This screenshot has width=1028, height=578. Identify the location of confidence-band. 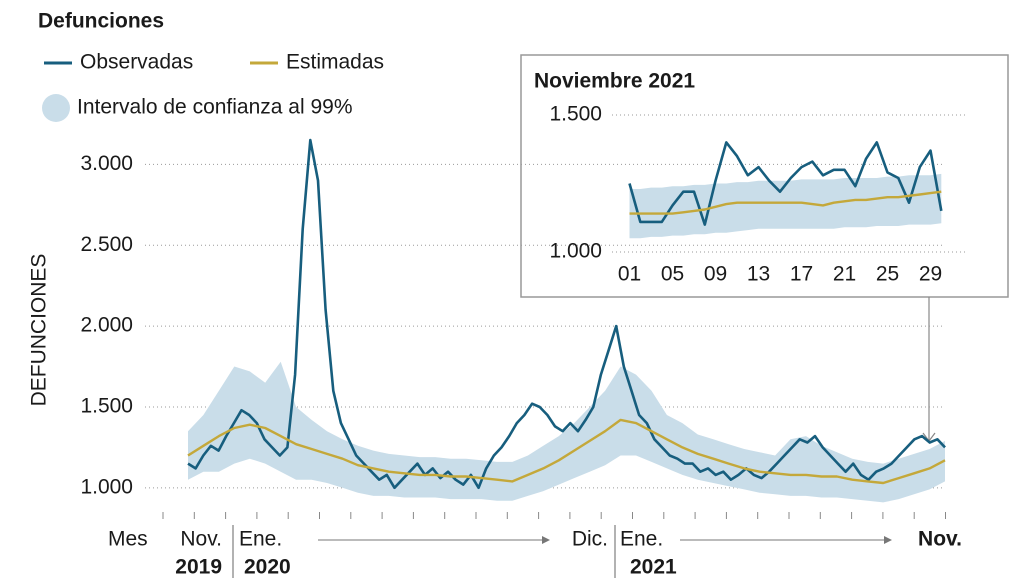
(785, 206).